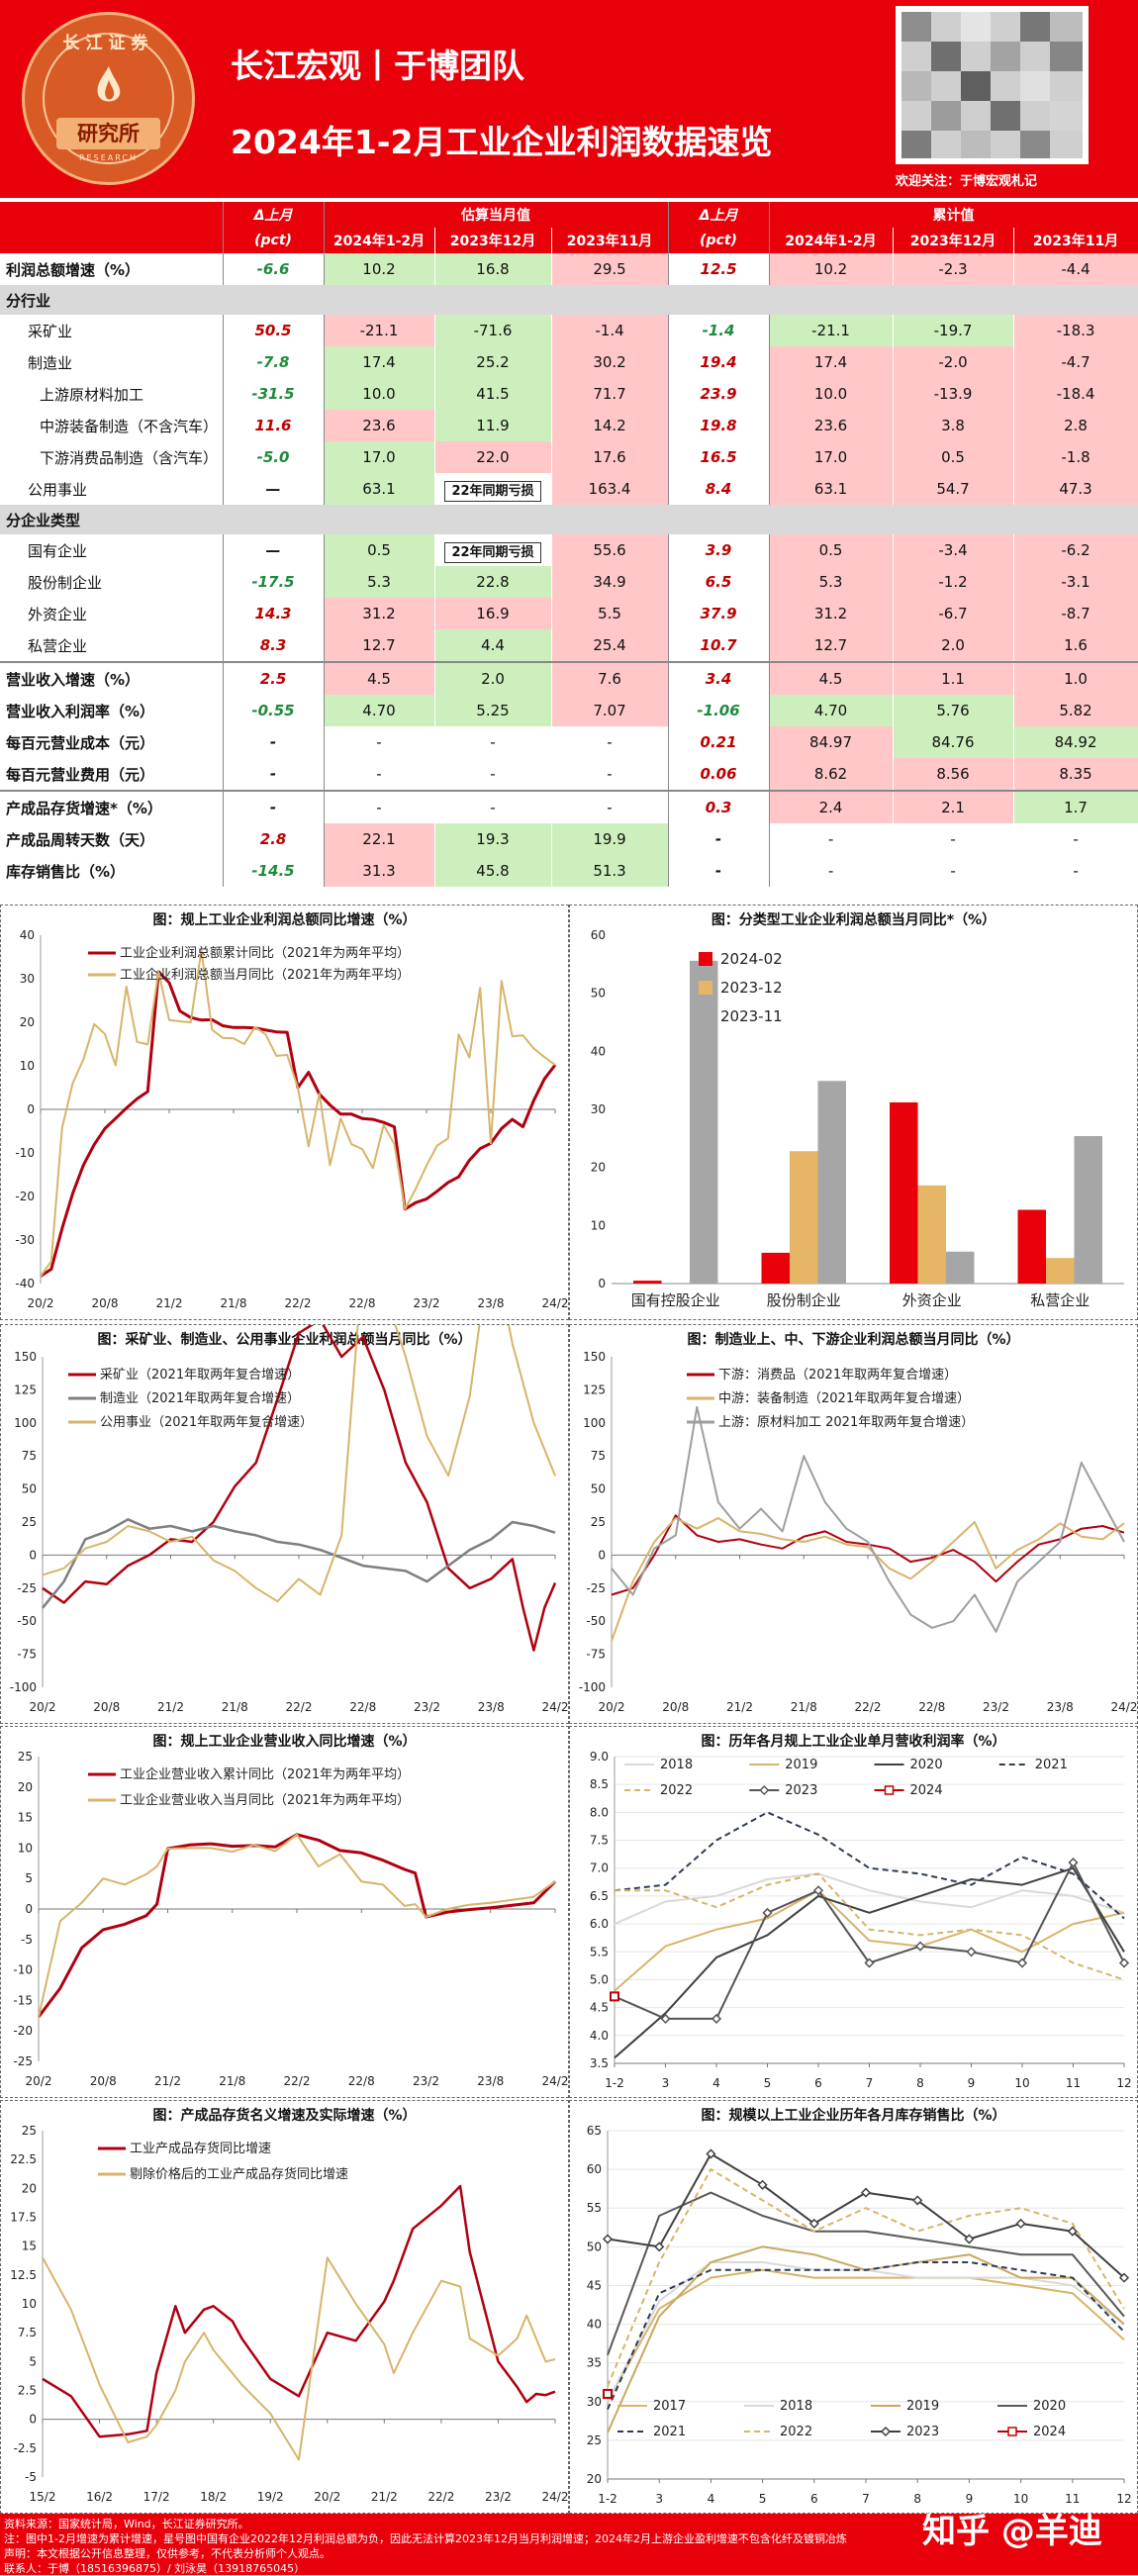  What do you see at coordinates (265, 1800) in the screenshot?
I see `legend-label: 工业企业营业收入当月同比（2021年为两年平均）` at bounding box center [265, 1800].